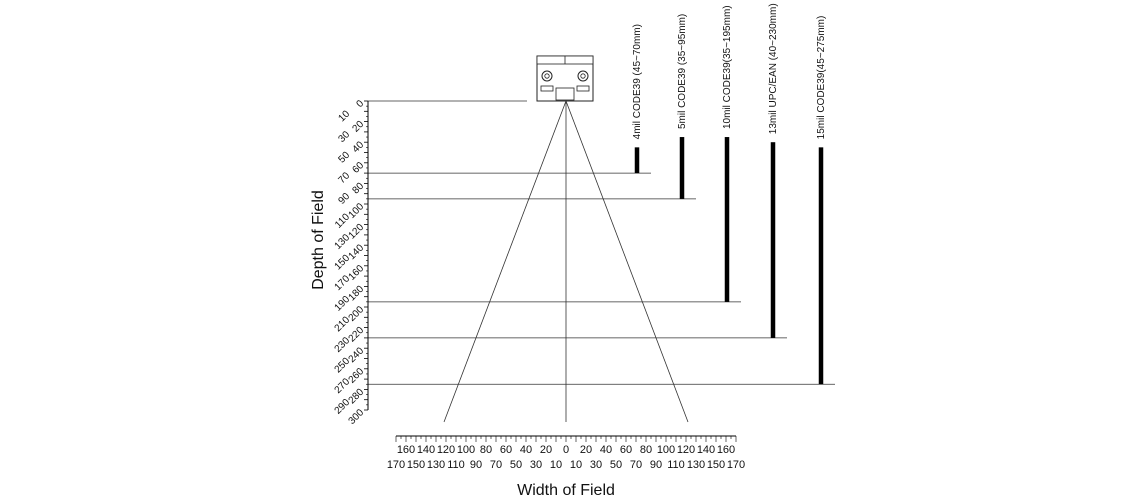 The width and height of the screenshot is (1140, 500). I want to click on range-label: 15mil CODE39(45~275mm), so click(821, 78).